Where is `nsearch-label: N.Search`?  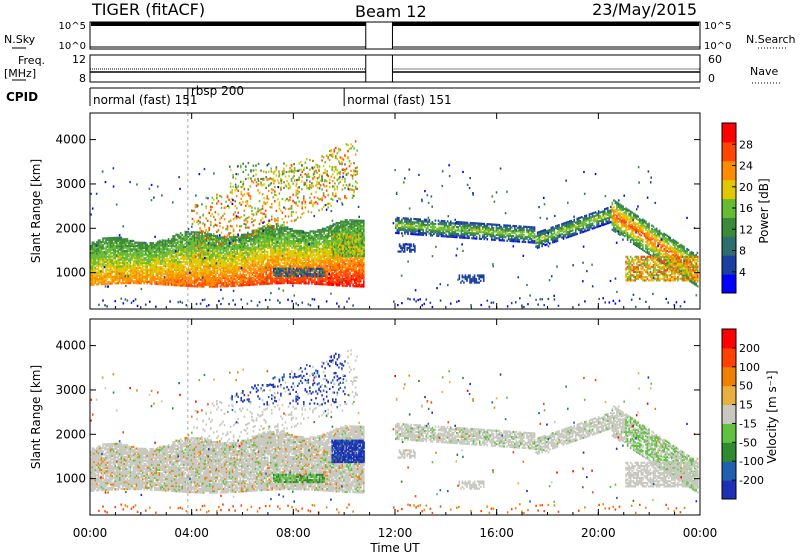 nsearch-label: N.Search is located at coordinates (771, 39).